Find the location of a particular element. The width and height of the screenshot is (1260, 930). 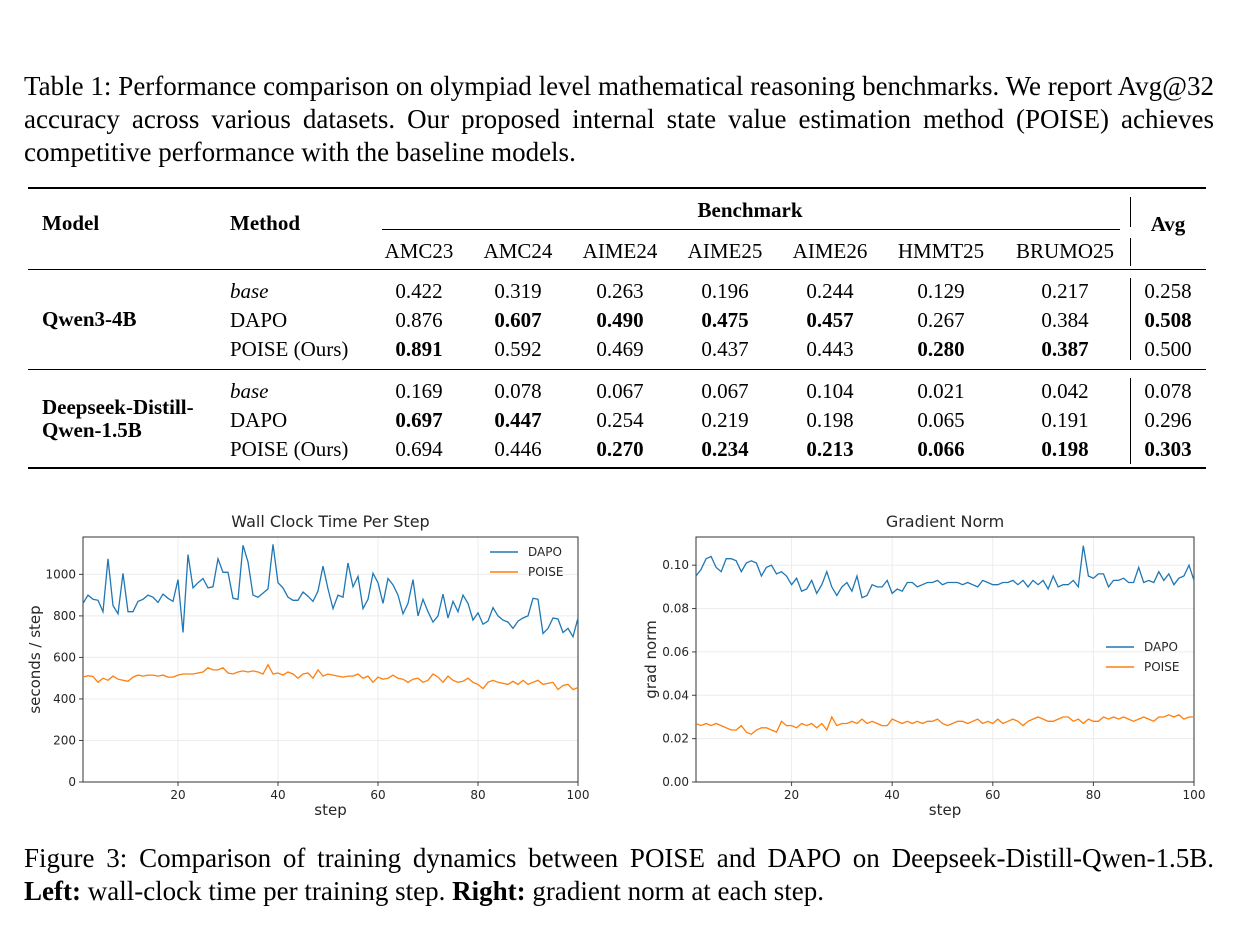

figure-caption-text-2: wall-clock time per training step. is located at coordinates (266, 891).